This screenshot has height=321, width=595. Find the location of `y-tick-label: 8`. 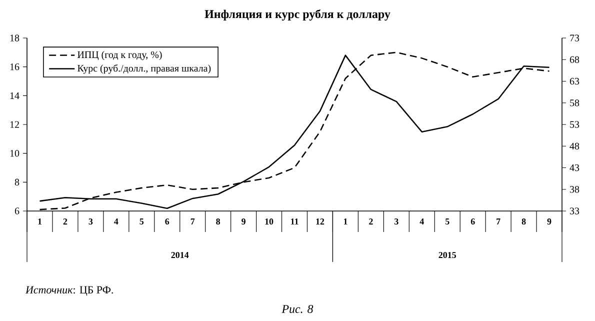

y-tick-label: 8 is located at coordinates (17, 182).